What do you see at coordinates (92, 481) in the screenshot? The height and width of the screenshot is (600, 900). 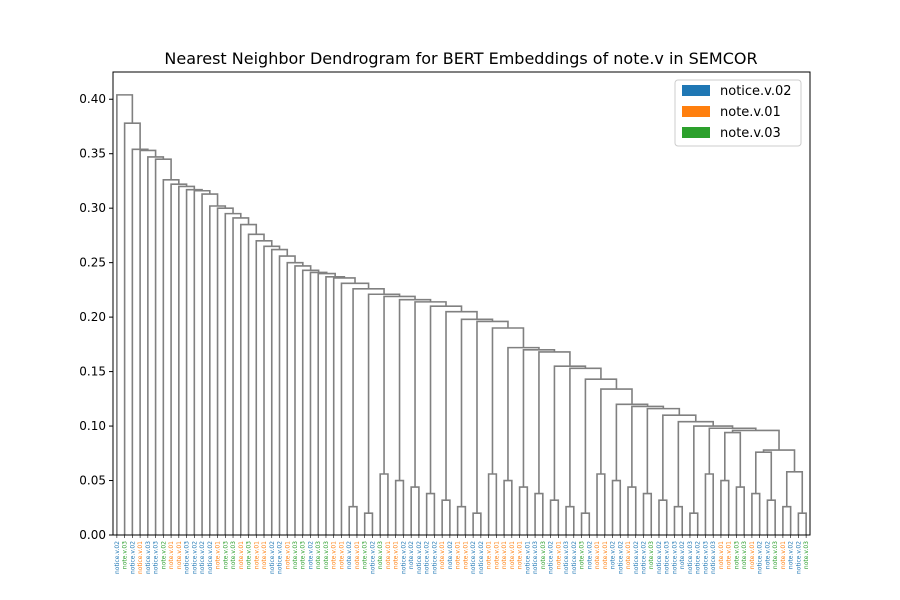 I see `y-tick-label: 0.05` at bounding box center [92, 481].